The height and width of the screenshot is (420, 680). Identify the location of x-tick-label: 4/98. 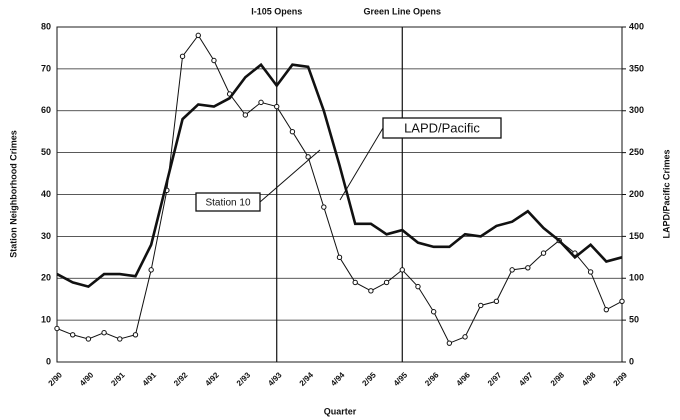
(589, 379).